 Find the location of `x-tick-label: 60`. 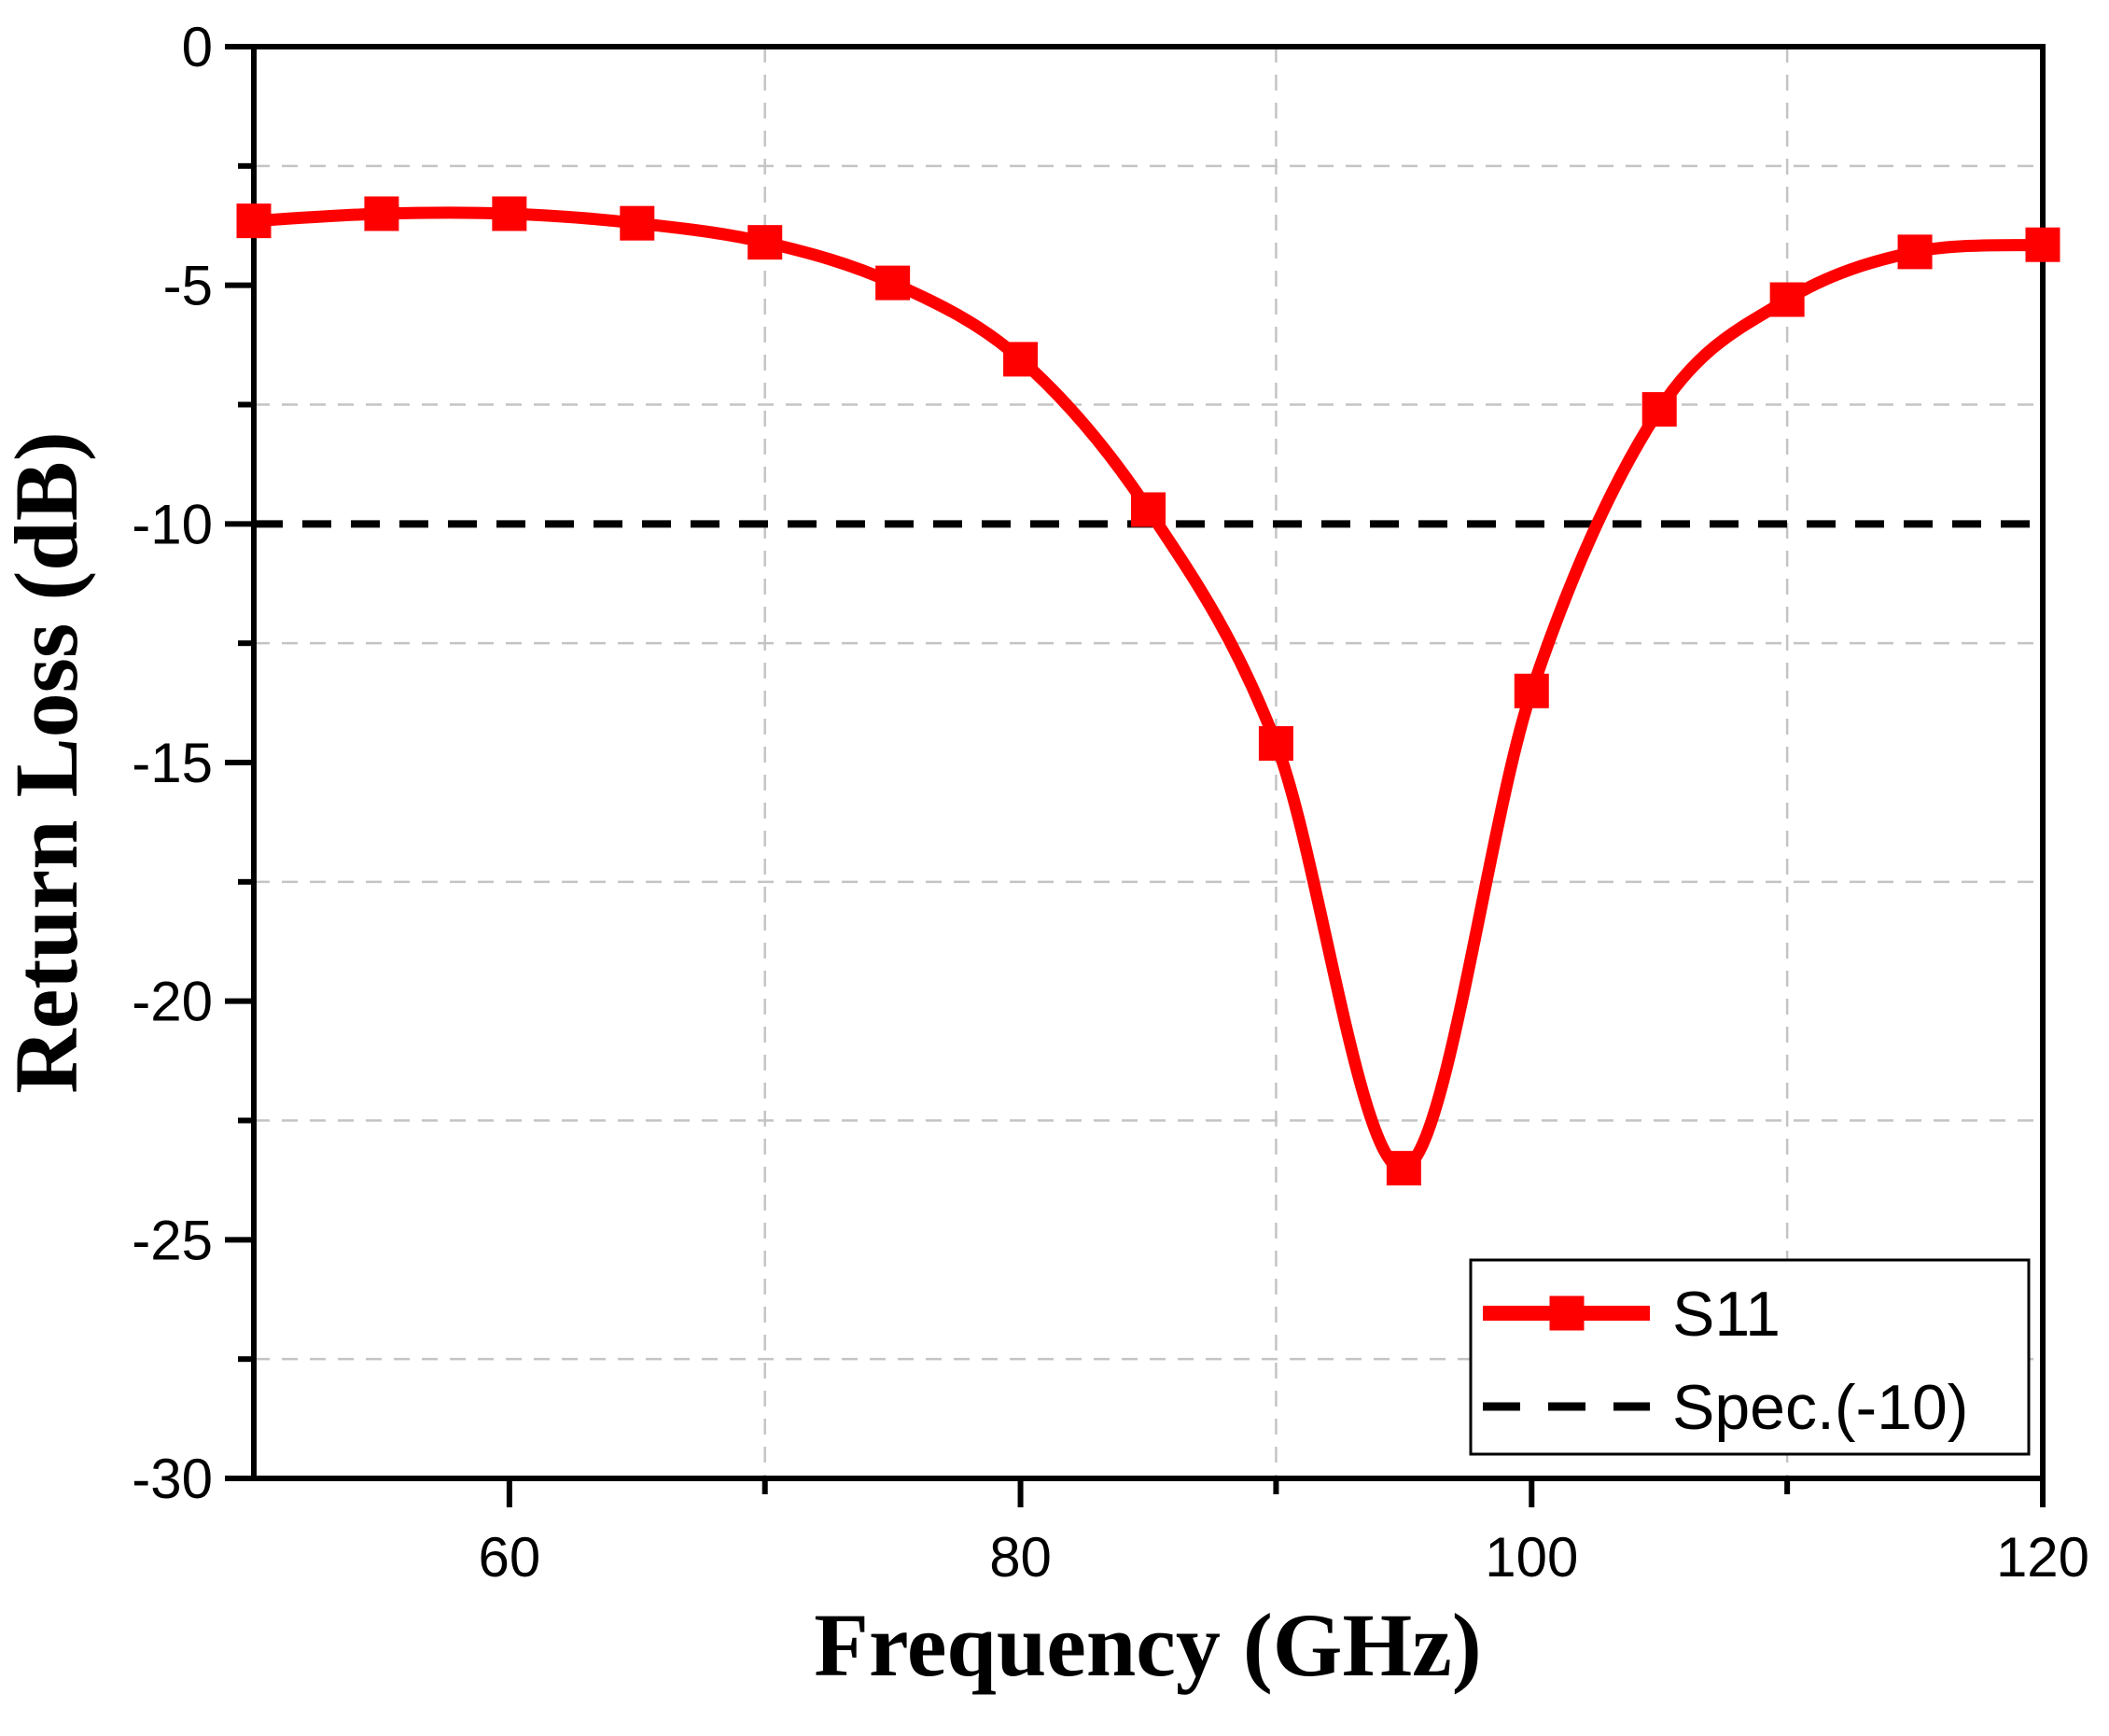

x-tick-label: 60 is located at coordinates (509, 1557).